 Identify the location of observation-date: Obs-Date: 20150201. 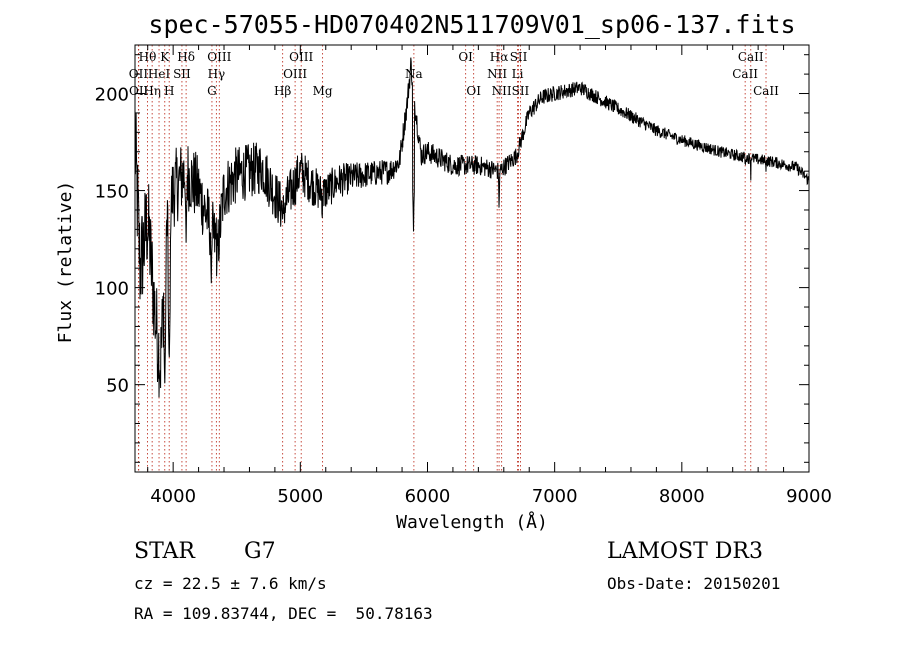
(694, 583).